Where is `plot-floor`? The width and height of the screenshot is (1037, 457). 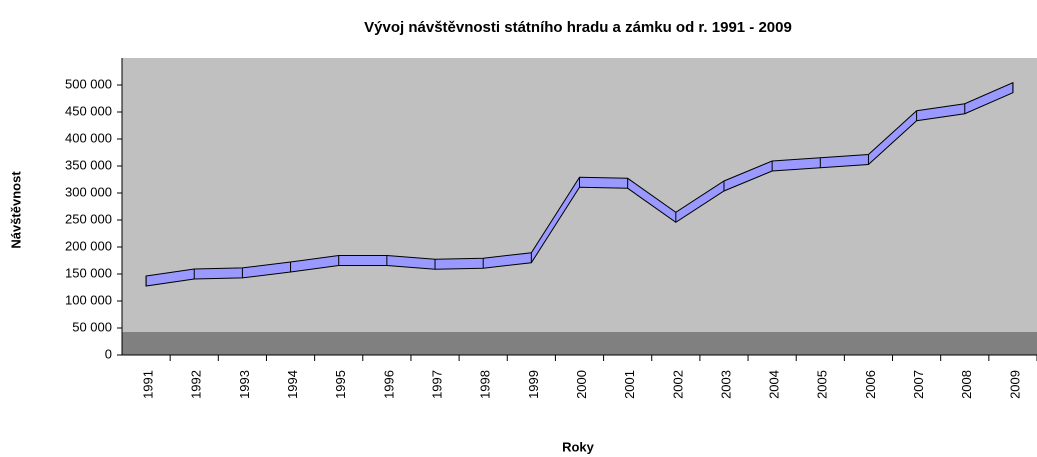 plot-floor is located at coordinates (579, 343).